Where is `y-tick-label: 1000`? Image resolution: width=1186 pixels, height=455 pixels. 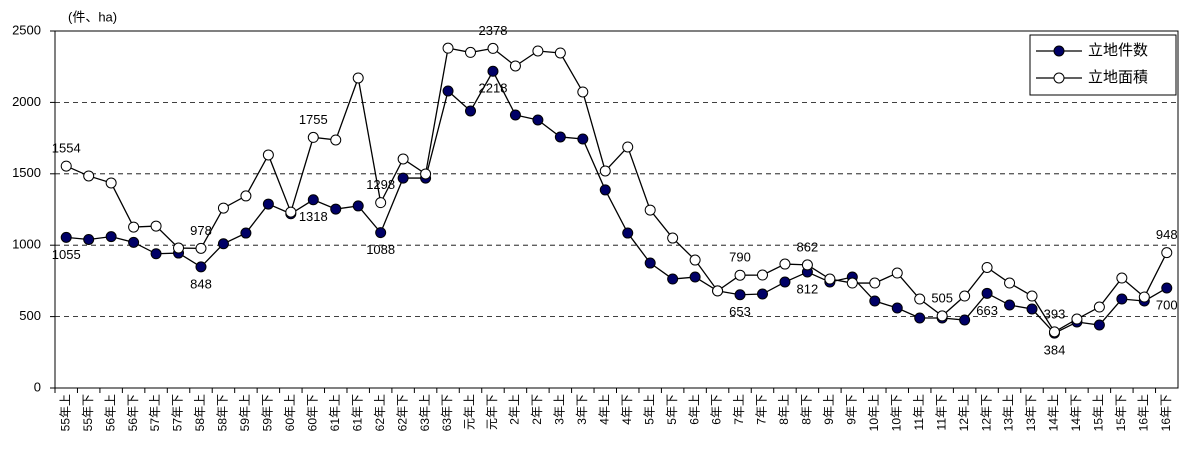
y-tick-label: 1000 is located at coordinates (26, 244).